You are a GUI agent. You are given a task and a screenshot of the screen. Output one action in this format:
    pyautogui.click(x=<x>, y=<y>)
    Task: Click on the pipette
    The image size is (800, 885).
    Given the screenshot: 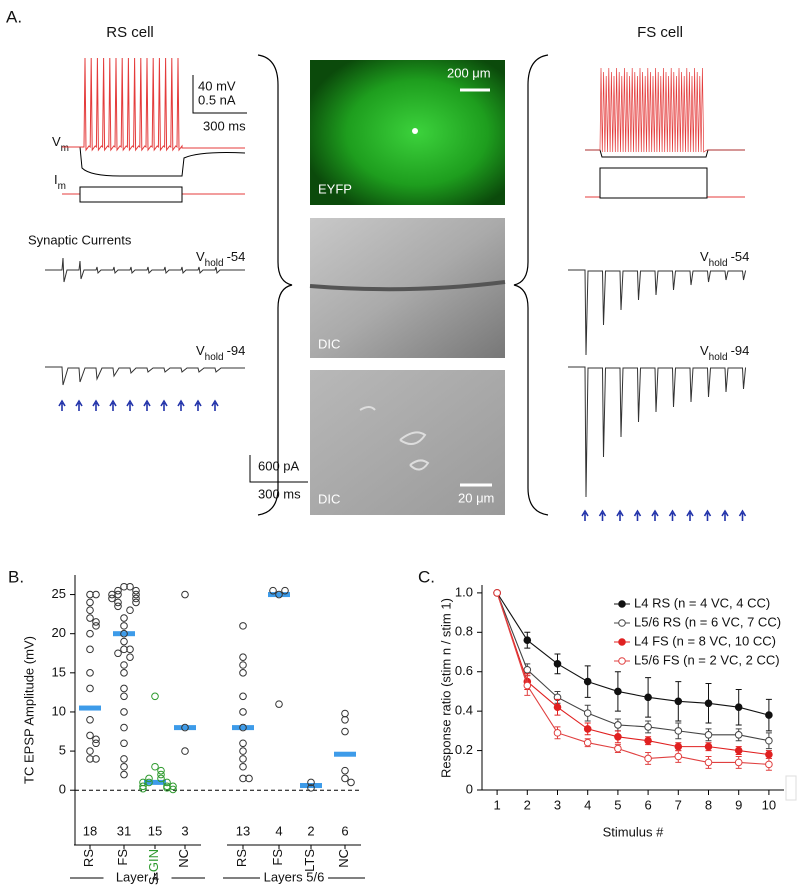 What is the action you would take?
    pyautogui.click(x=407, y=286)
    